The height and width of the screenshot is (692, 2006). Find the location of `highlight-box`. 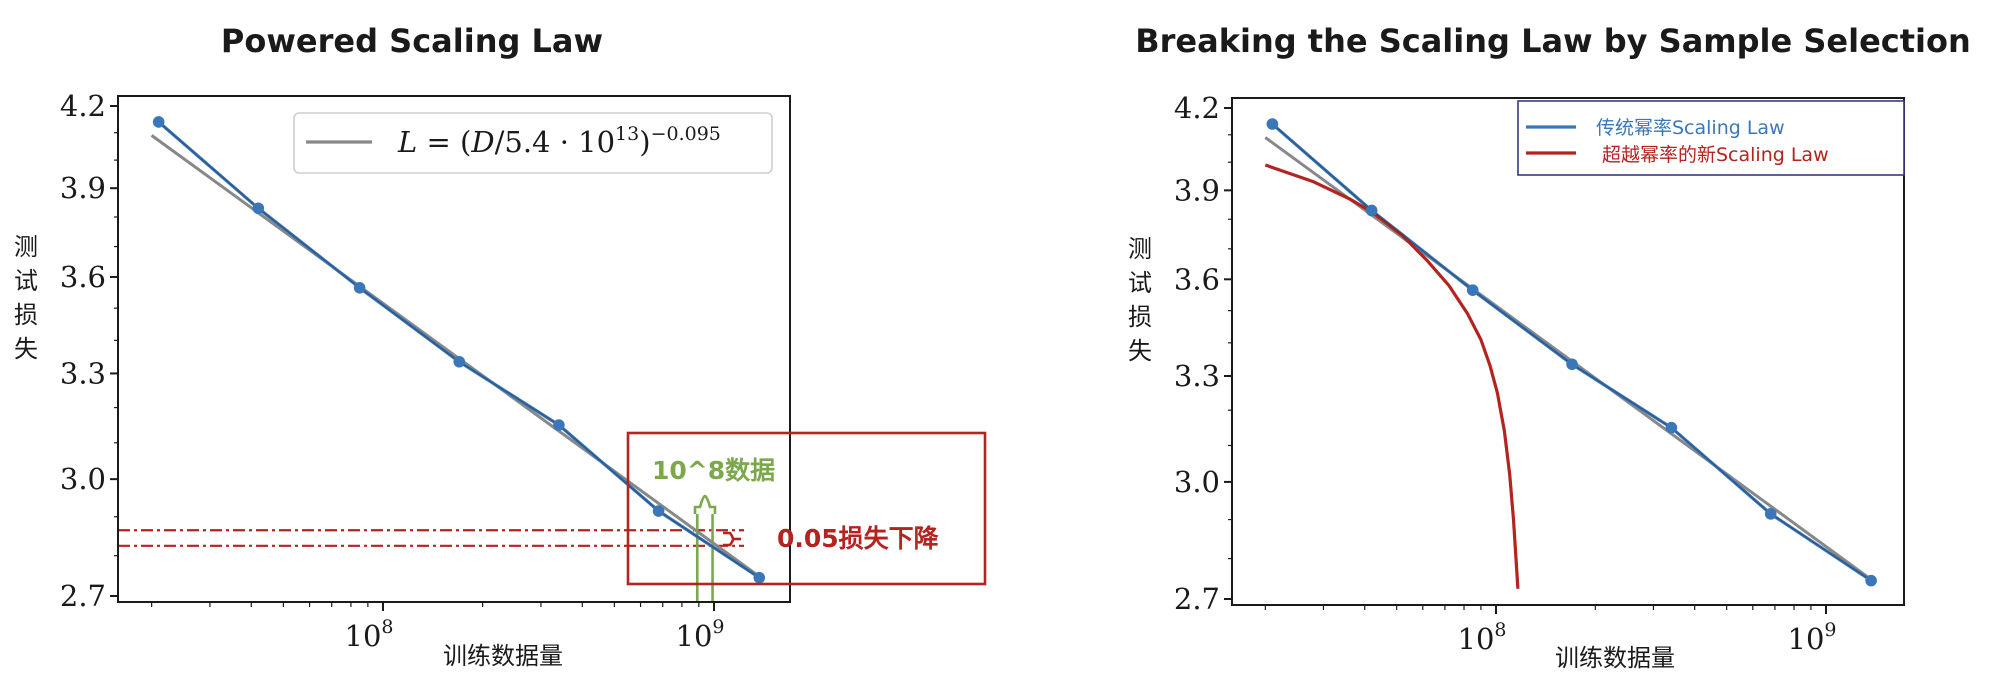

highlight-box is located at coordinates (806, 508).